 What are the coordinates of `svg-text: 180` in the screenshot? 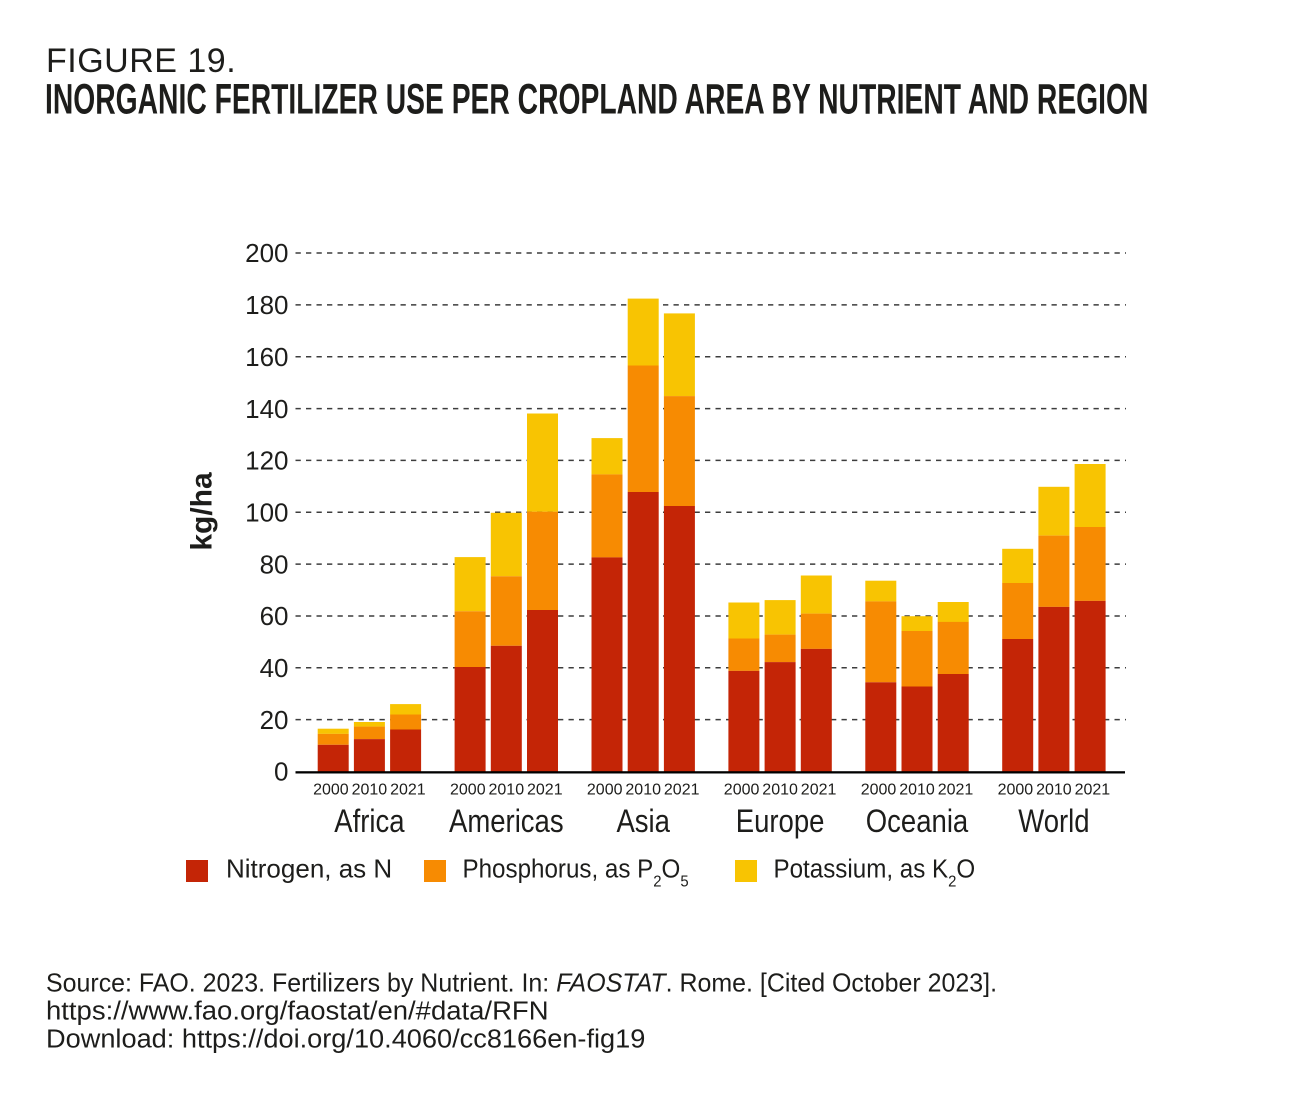 It's located at (266, 305).